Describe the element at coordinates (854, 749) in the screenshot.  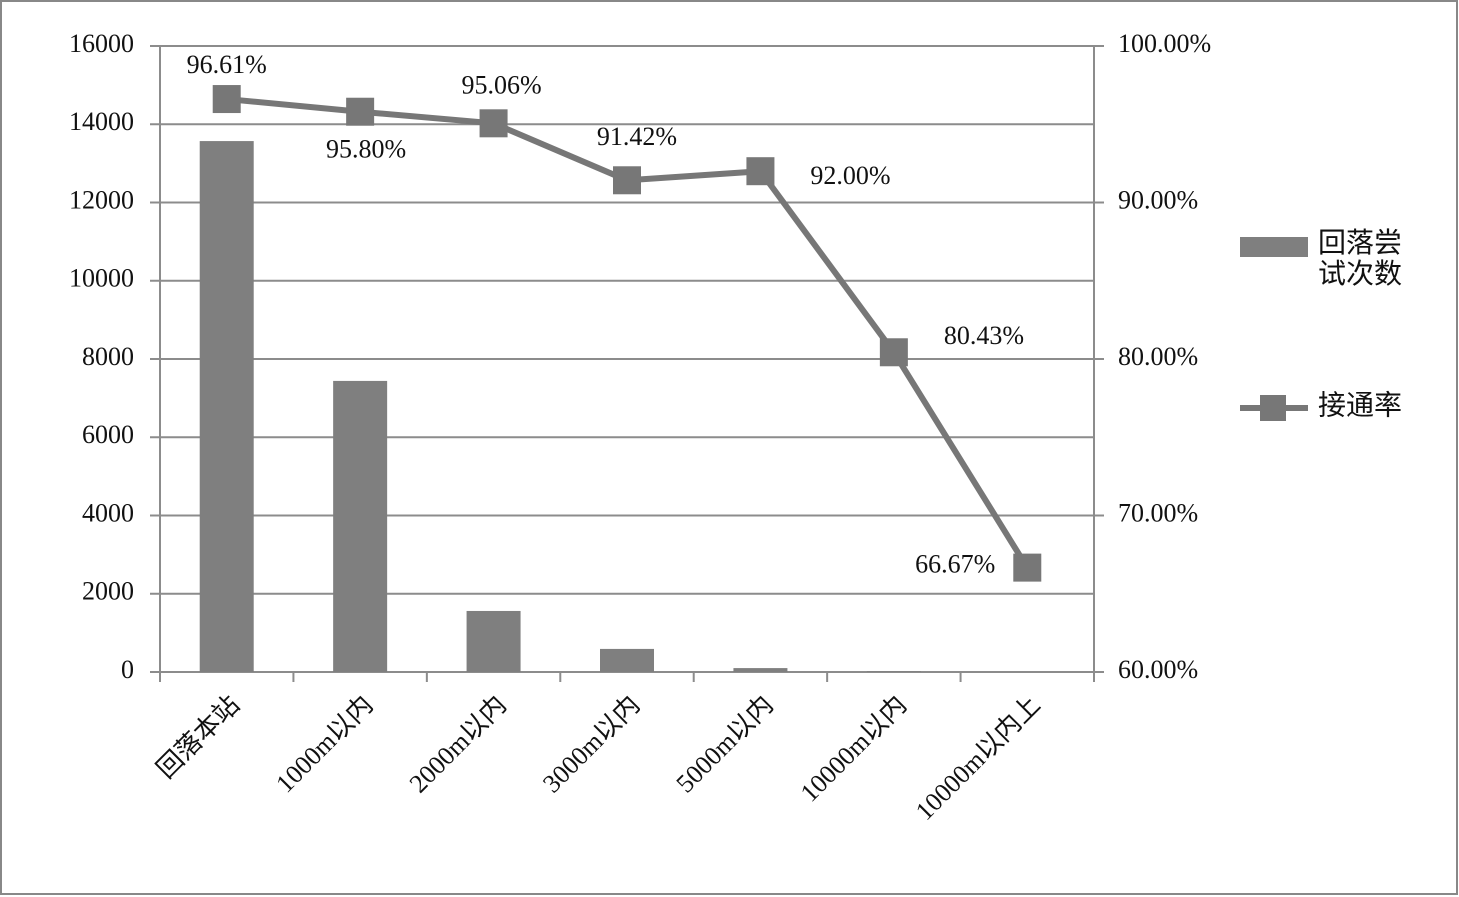
I see `x-tick-label: 10000m以内` at that location.